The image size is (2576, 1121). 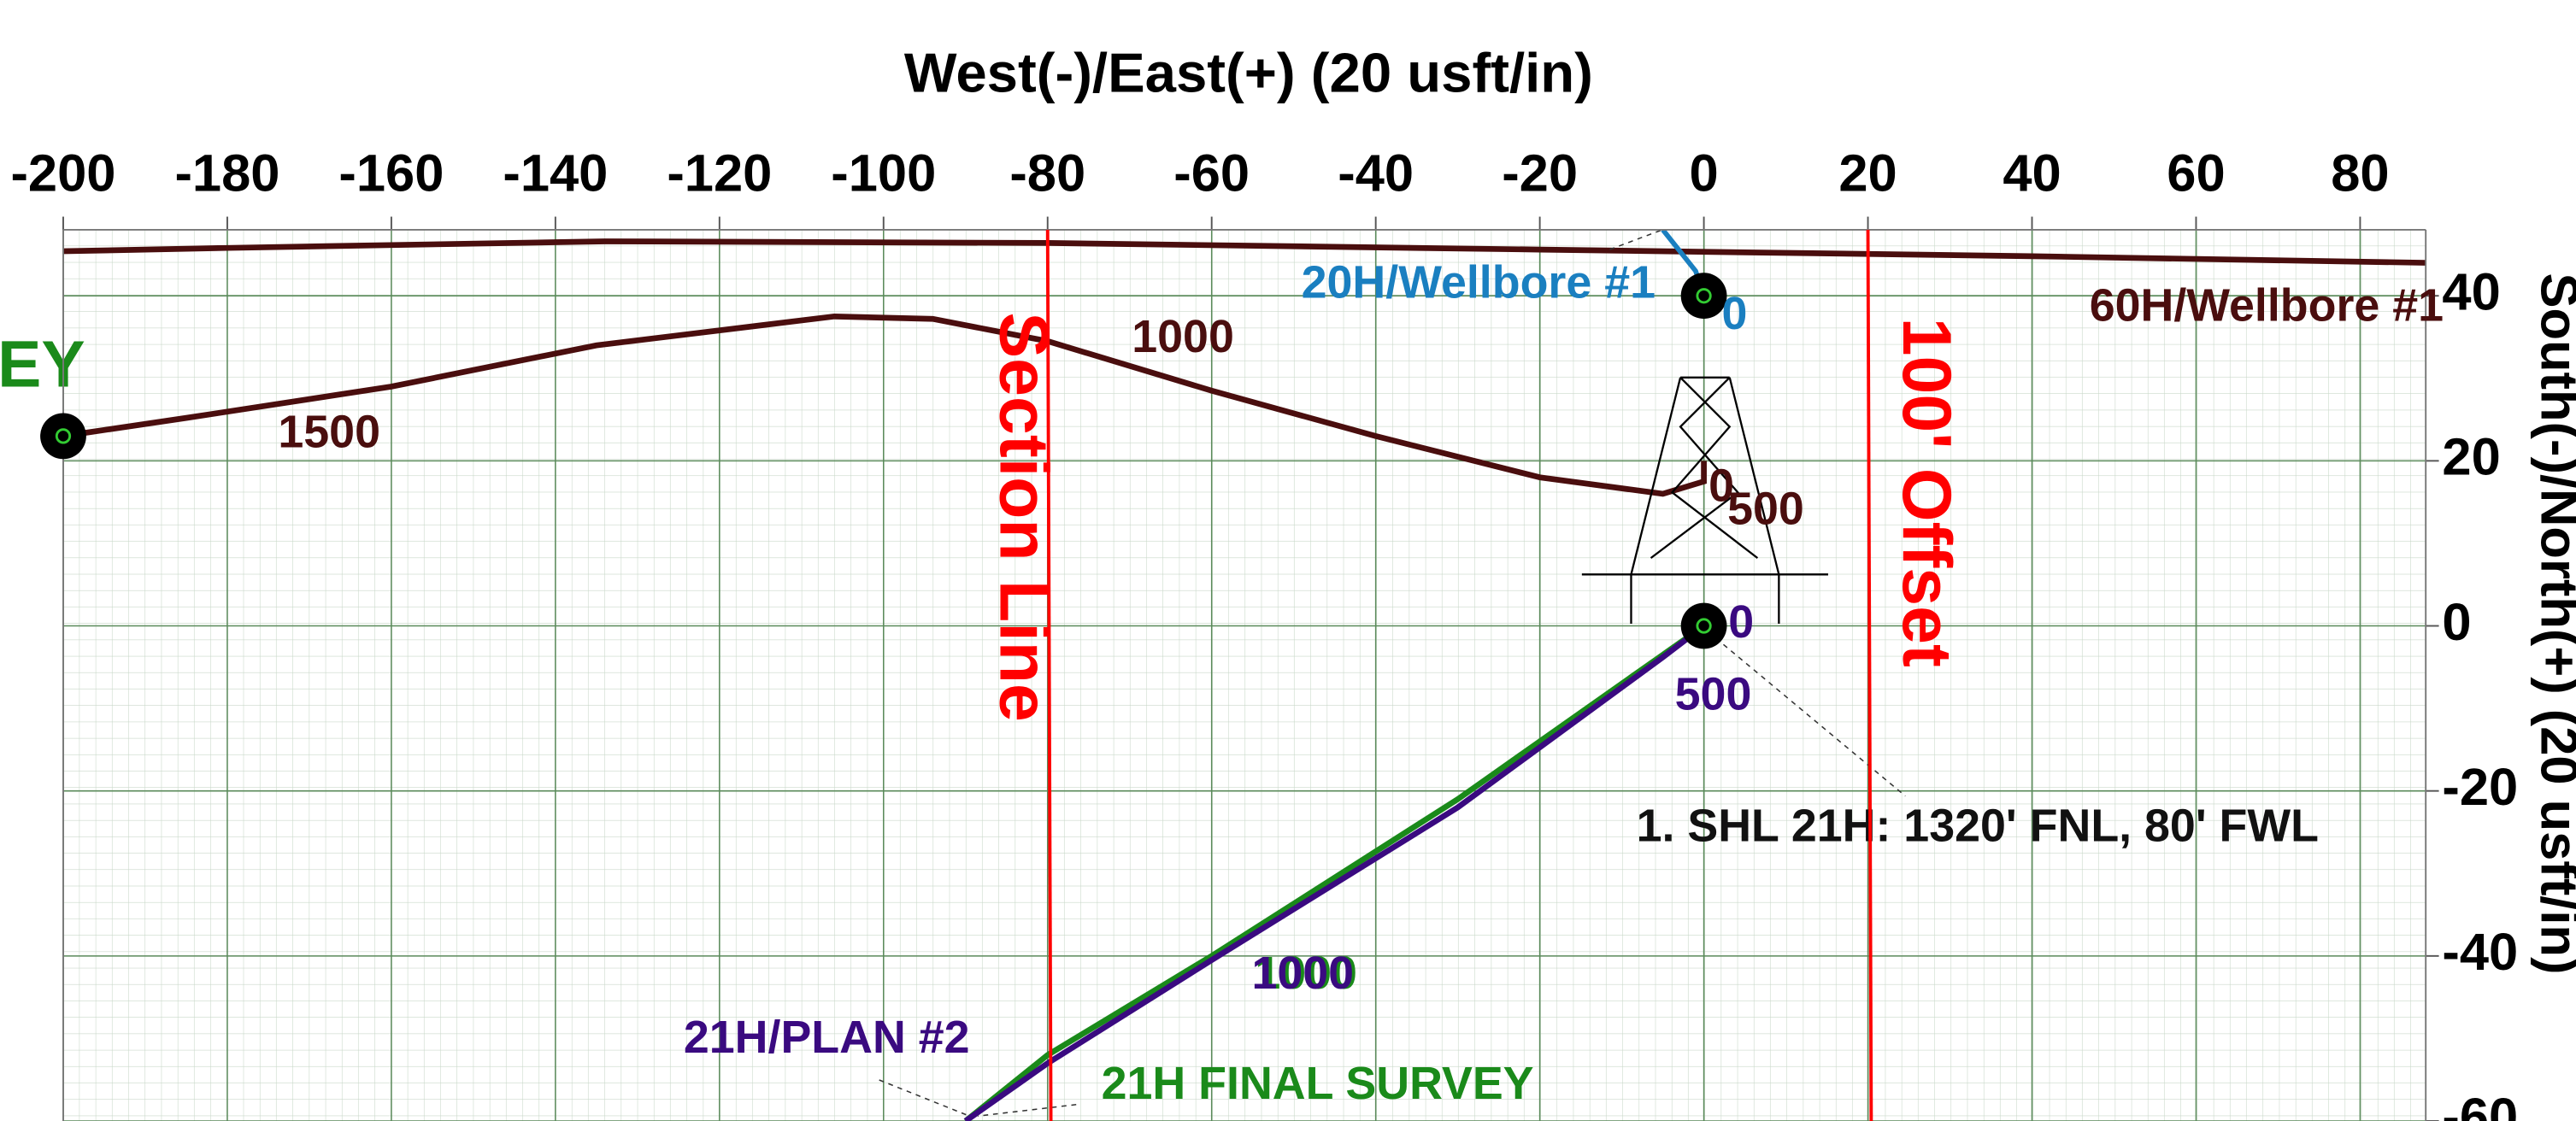 What do you see at coordinates (883, 173) in the screenshot?
I see `x-tick-label: -100` at bounding box center [883, 173].